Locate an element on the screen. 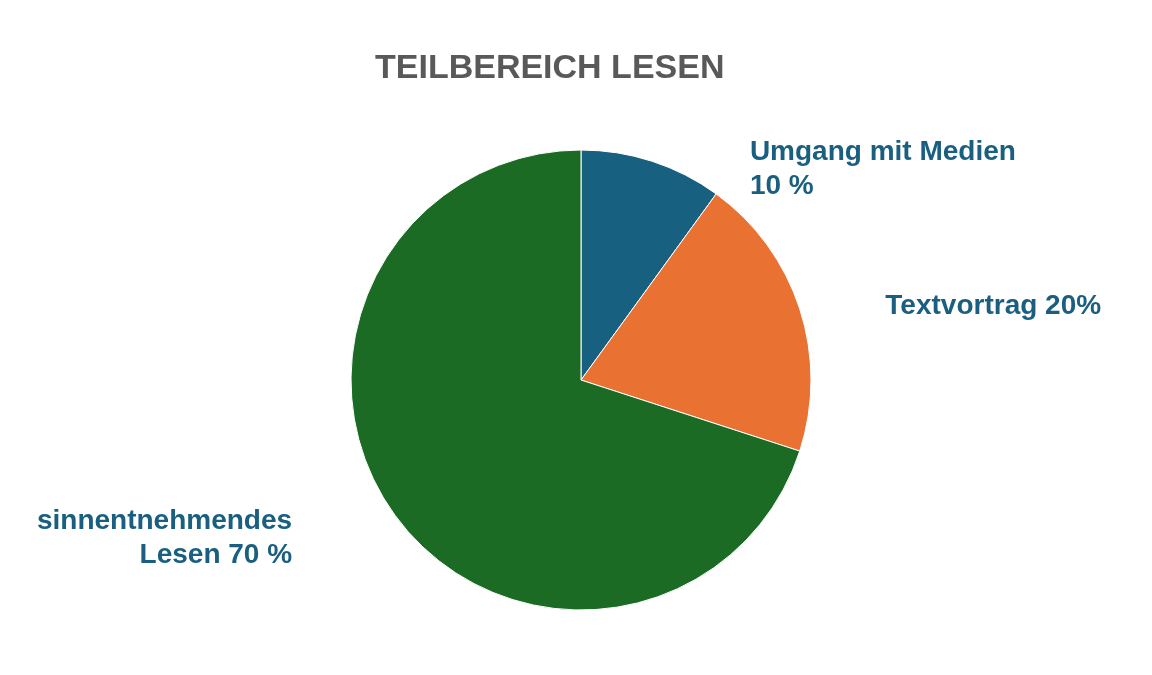 The height and width of the screenshot is (675, 1152). slice-label: Textvortrag 20% is located at coordinates (993, 304).